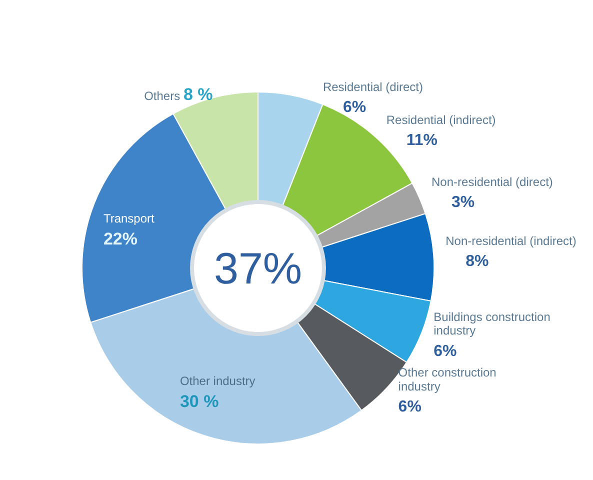 The height and width of the screenshot is (480, 593). What do you see at coordinates (477, 261) in the screenshot?
I see `data-label: 8%` at bounding box center [477, 261].